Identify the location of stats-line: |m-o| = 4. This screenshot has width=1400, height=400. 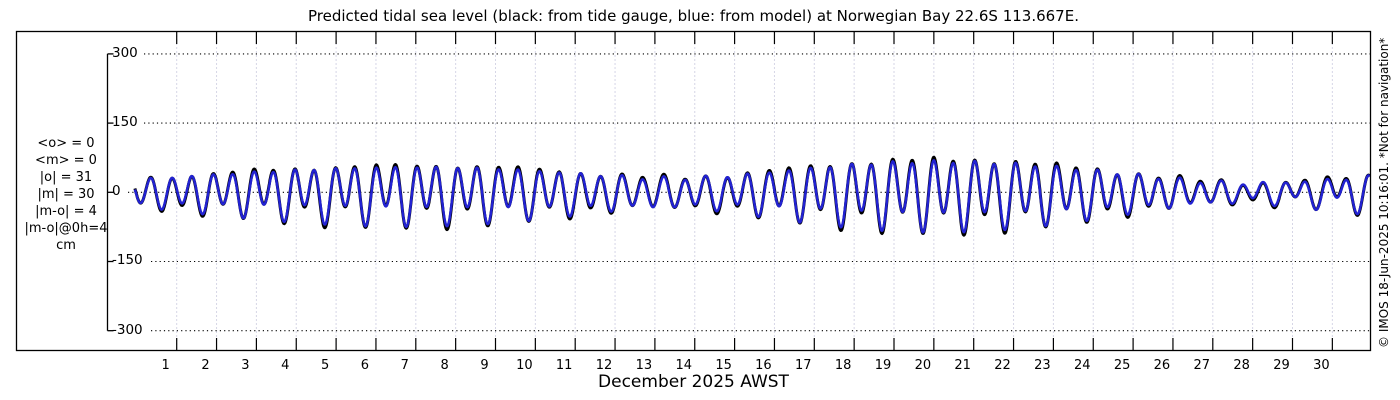
(66, 211).